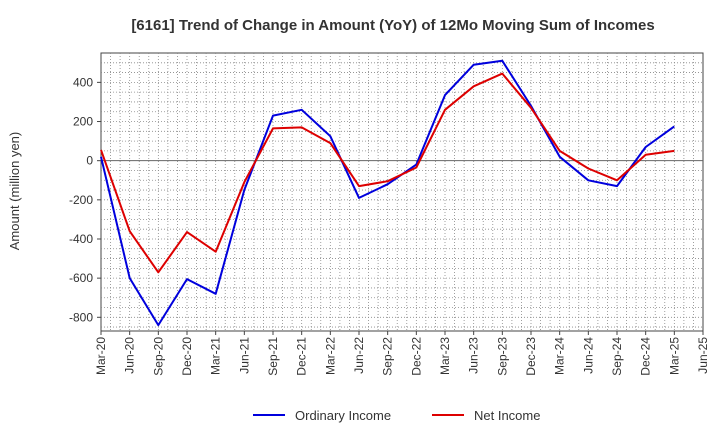 This screenshot has width=720, height=440. Describe the element at coordinates (474, 355) in the screenshot. I see `x-tick-label: Jun-23` at that location.